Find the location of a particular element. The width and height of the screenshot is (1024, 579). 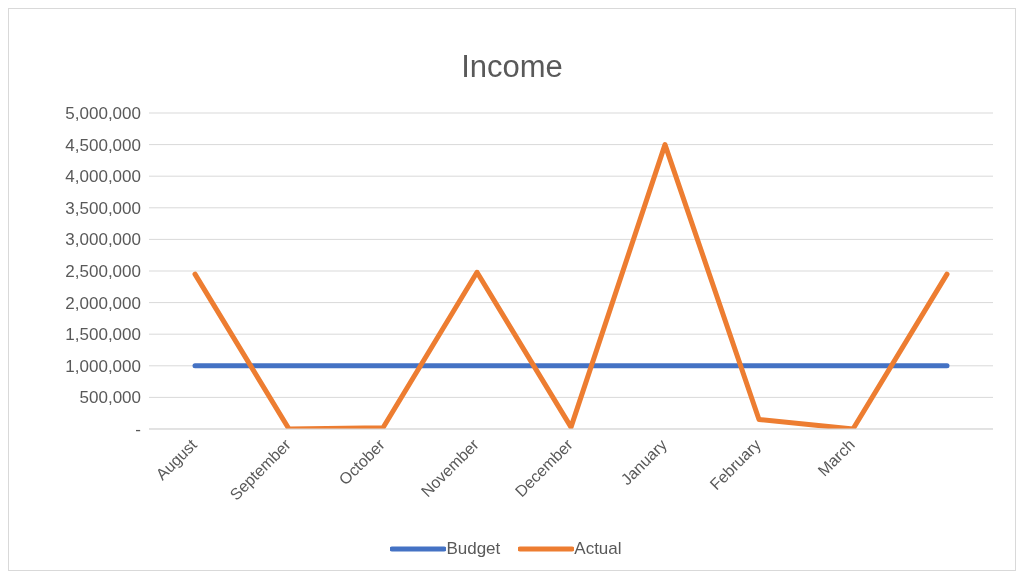

y-tick-label: 5,000,000 is located at coordinates (103, 114).